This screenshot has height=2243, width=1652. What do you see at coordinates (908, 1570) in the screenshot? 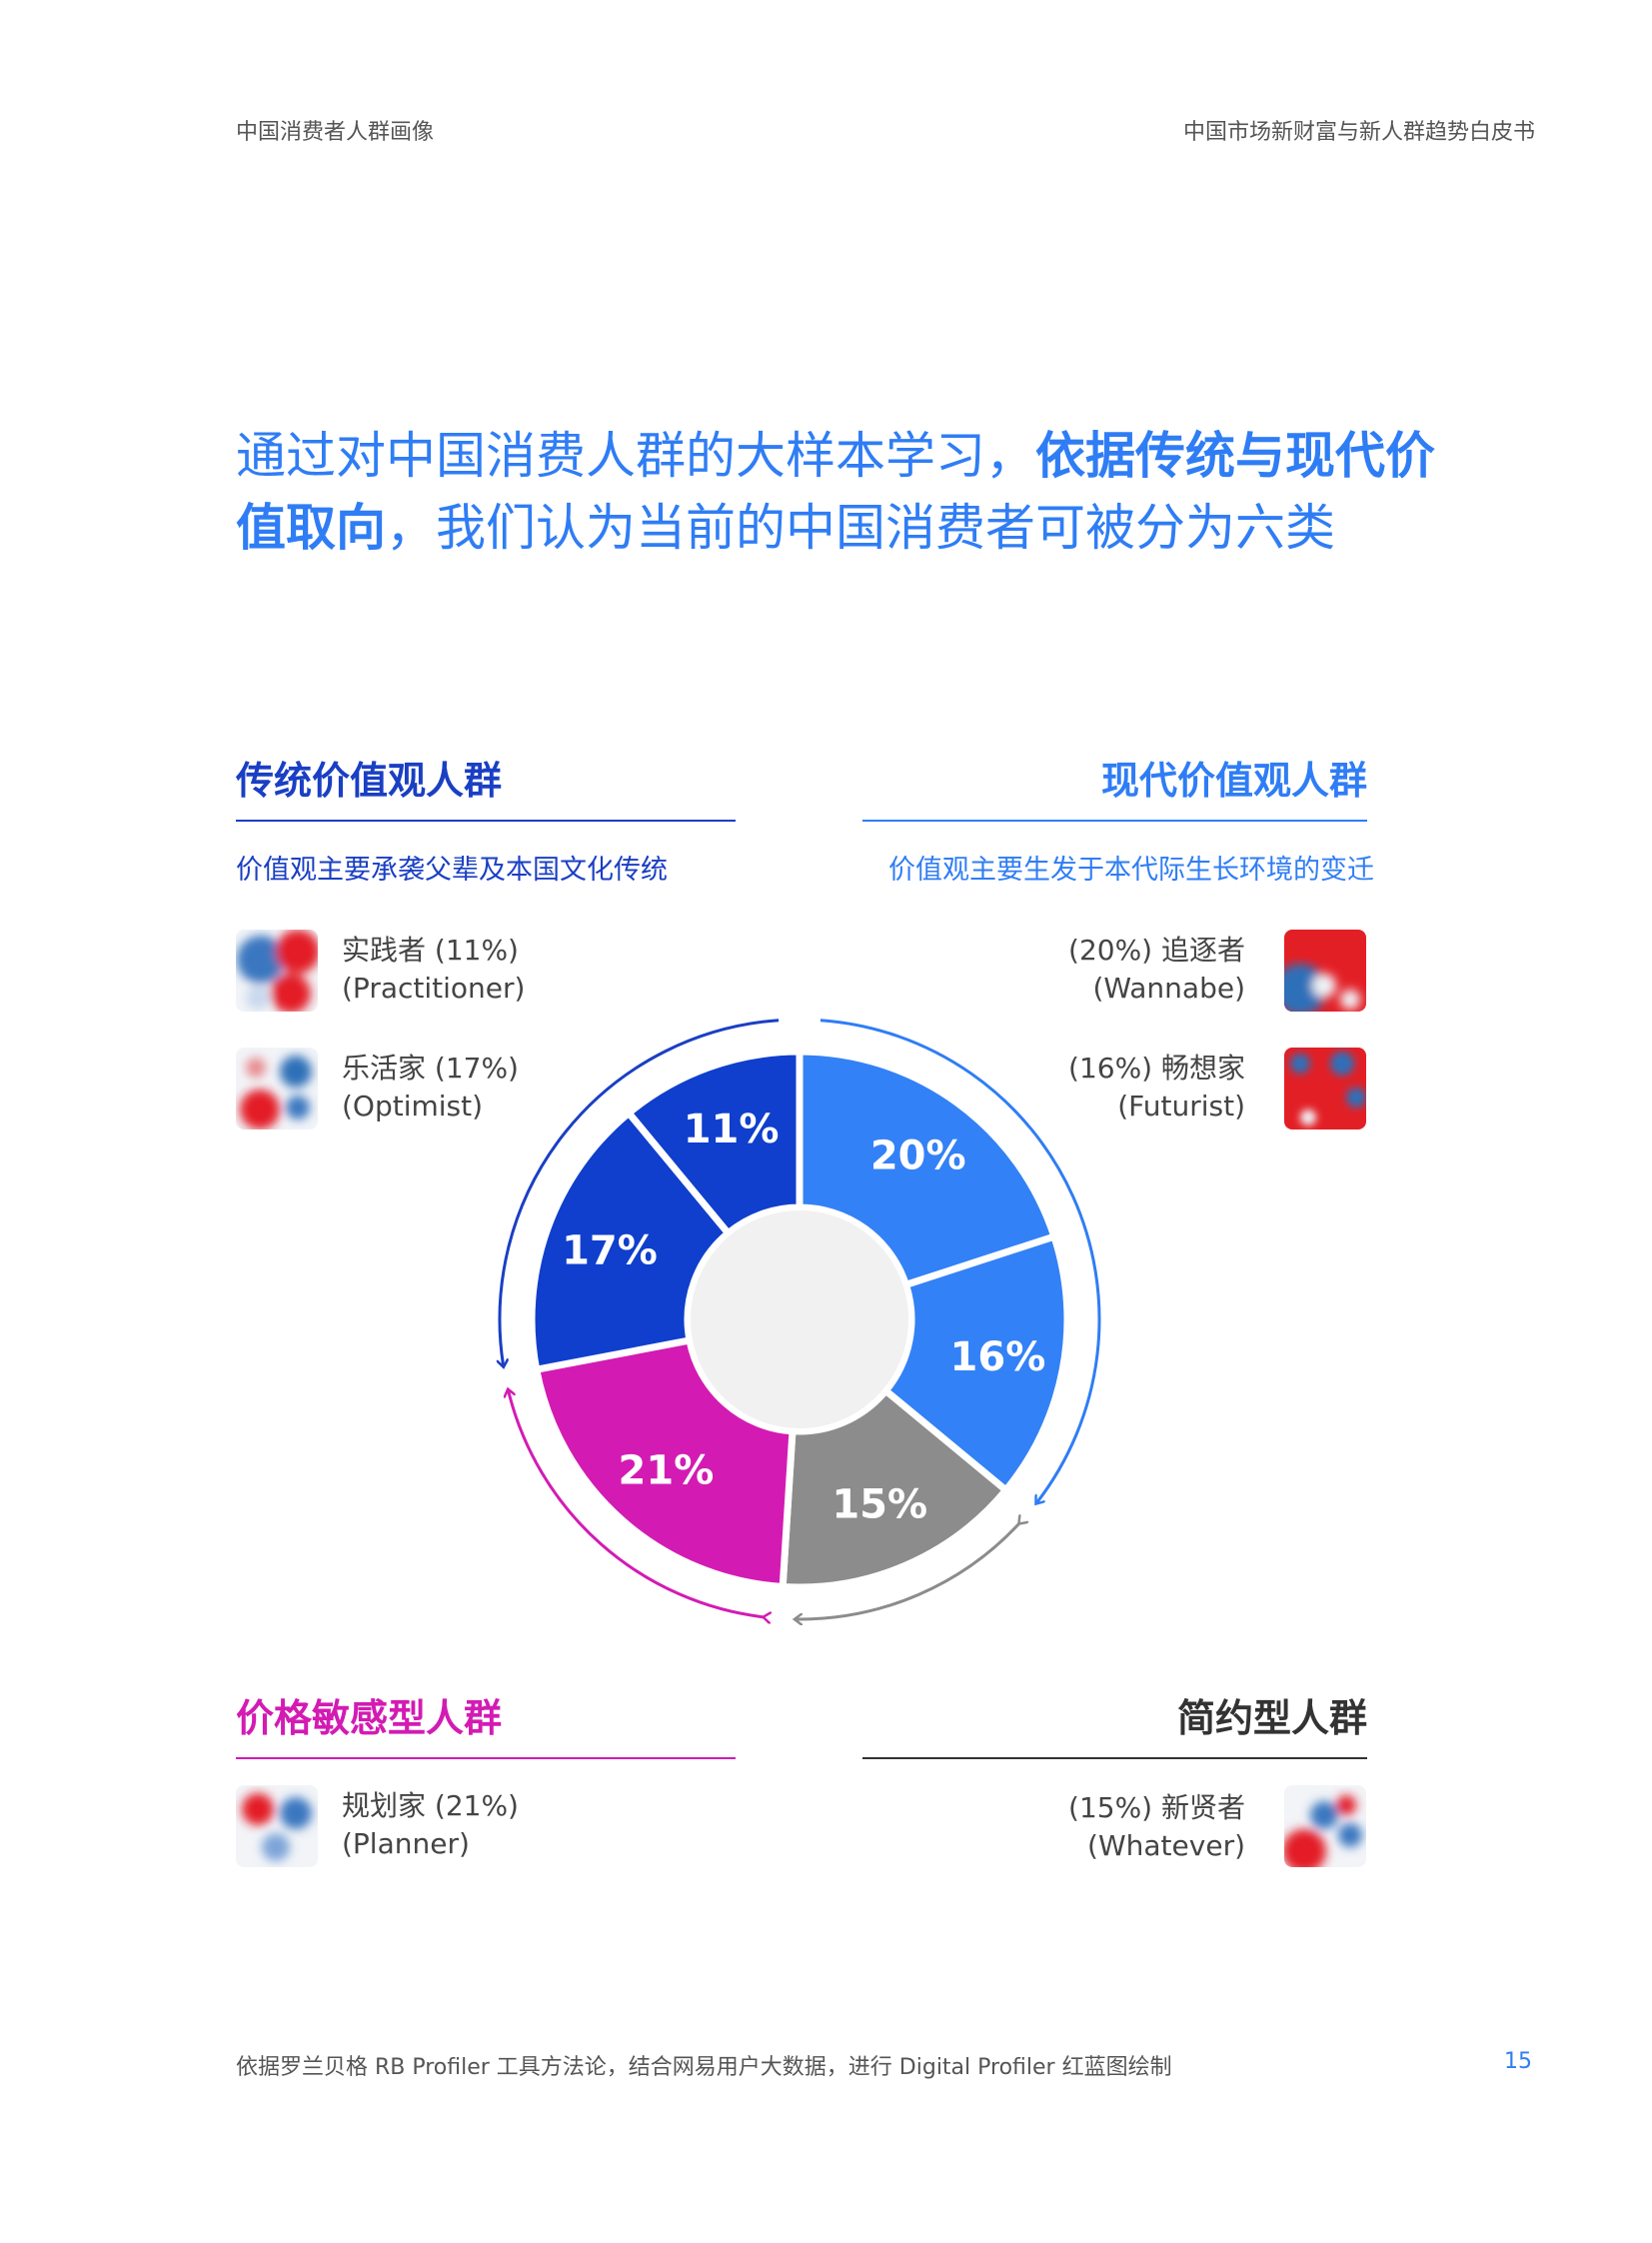
I see `simple-bracket-arc` at bounding box center [908, 1570].